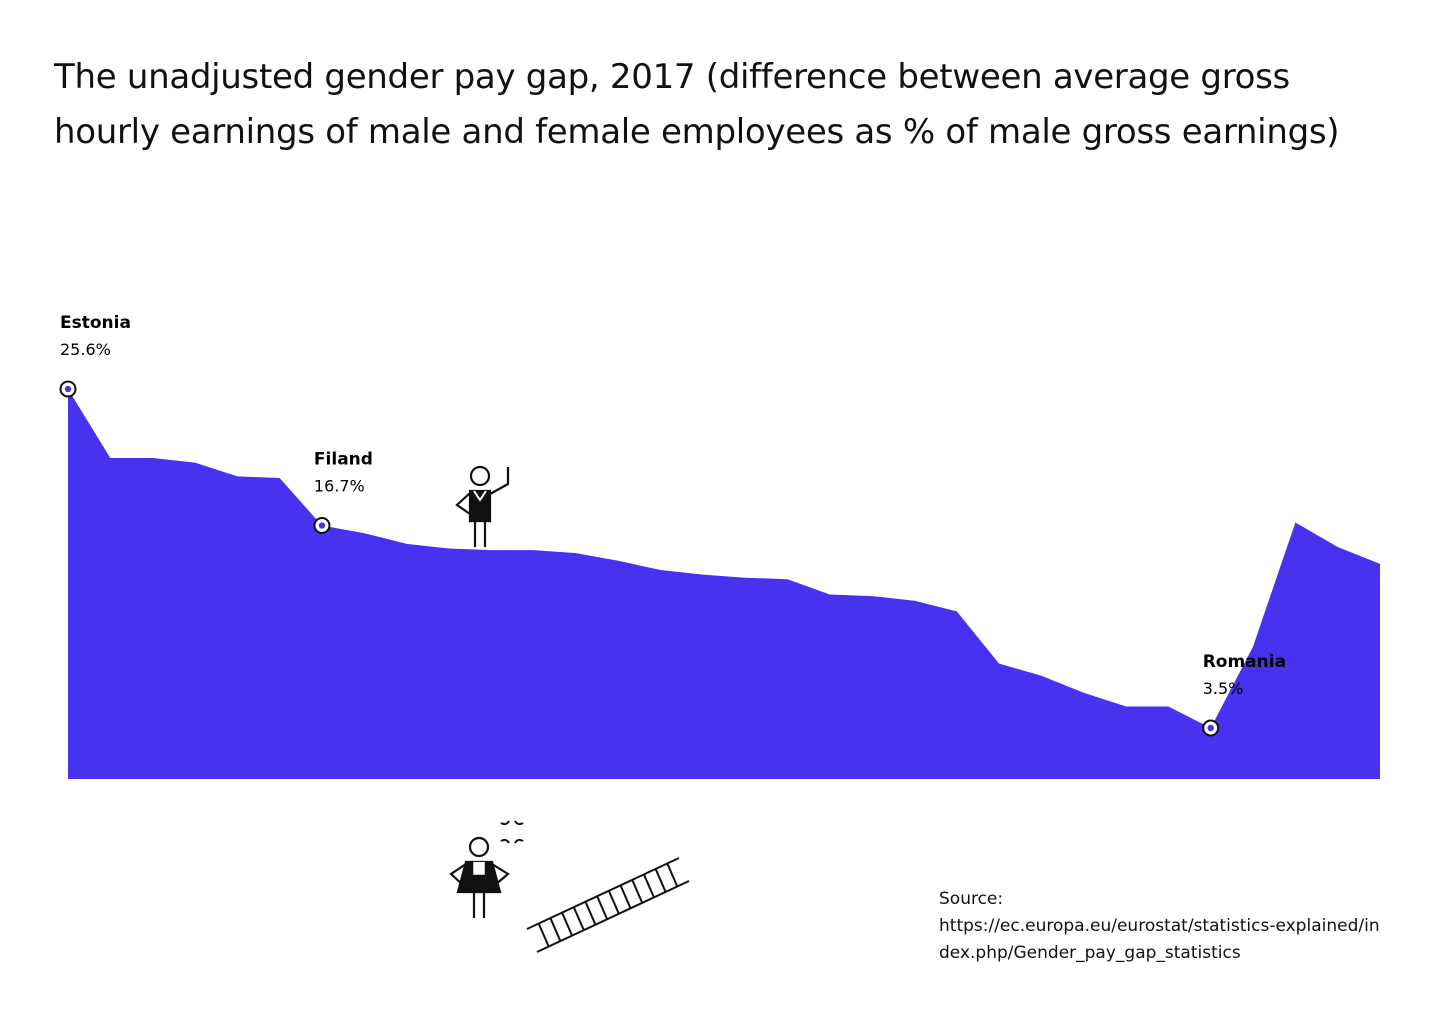 The image size is (1440, 1024). I want to click on annotation-label: Filand, so click(343, 460).